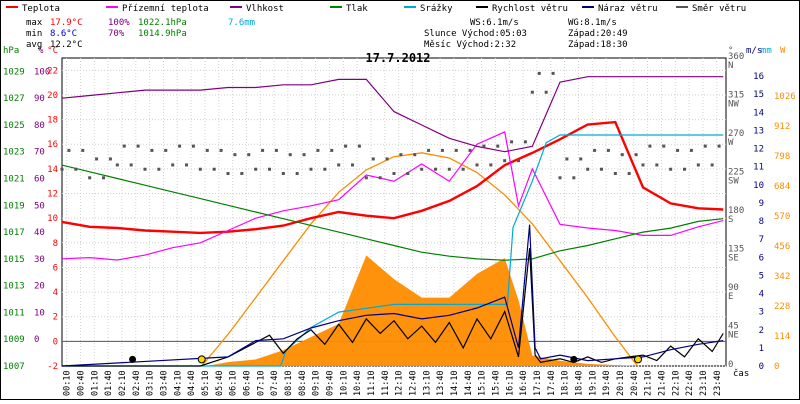 This screenshot has height=404, width=800. What do you see at coordinates (782, 337) in the screenshot?
I see `wm2-tick-label: 114` at bounding box center [782, 337].